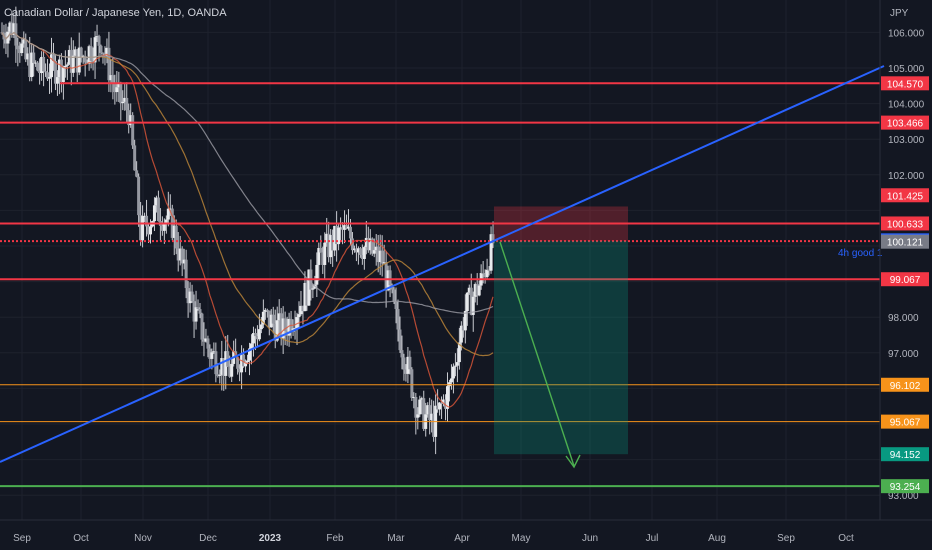  What do you see at coordinates (903, 496) in the screenshot?
I see `price-tick: 93.000` at bounding box center [903, 496].